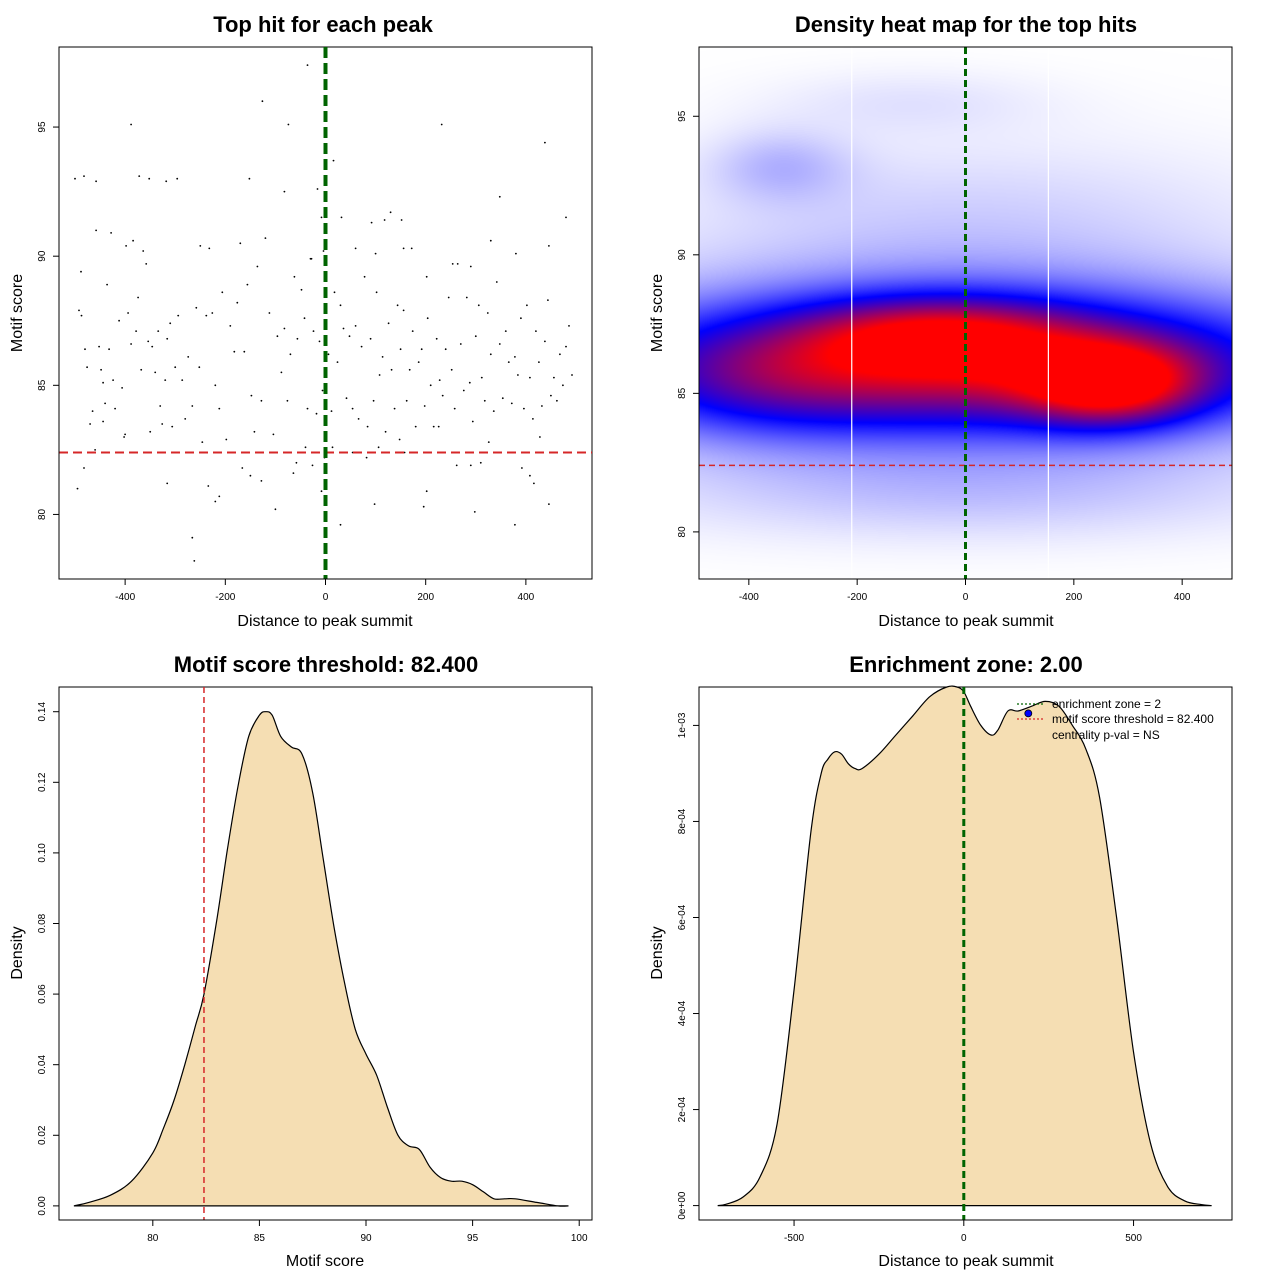 The image size is (1280, 1280). Describe the element at coordinates (682, 1013) in the screenshot. I see `distance-density-y-tick-label: 4e-04` at that location.